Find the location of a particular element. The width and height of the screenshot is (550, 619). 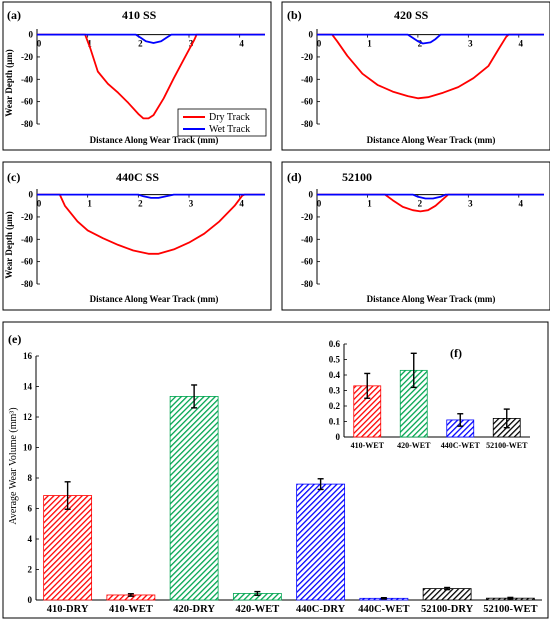

panel-c-lines is located at coordinates (151, 224).